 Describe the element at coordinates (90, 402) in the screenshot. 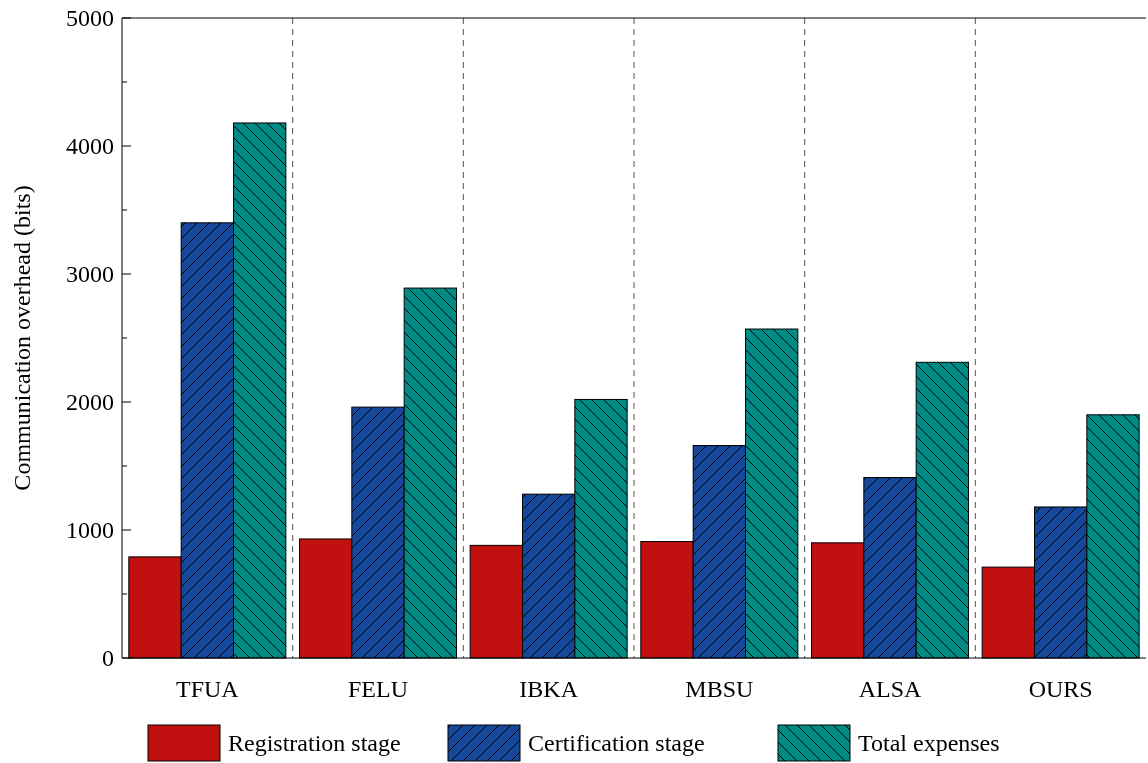

I see `y-tick-label: 2000` at that location.